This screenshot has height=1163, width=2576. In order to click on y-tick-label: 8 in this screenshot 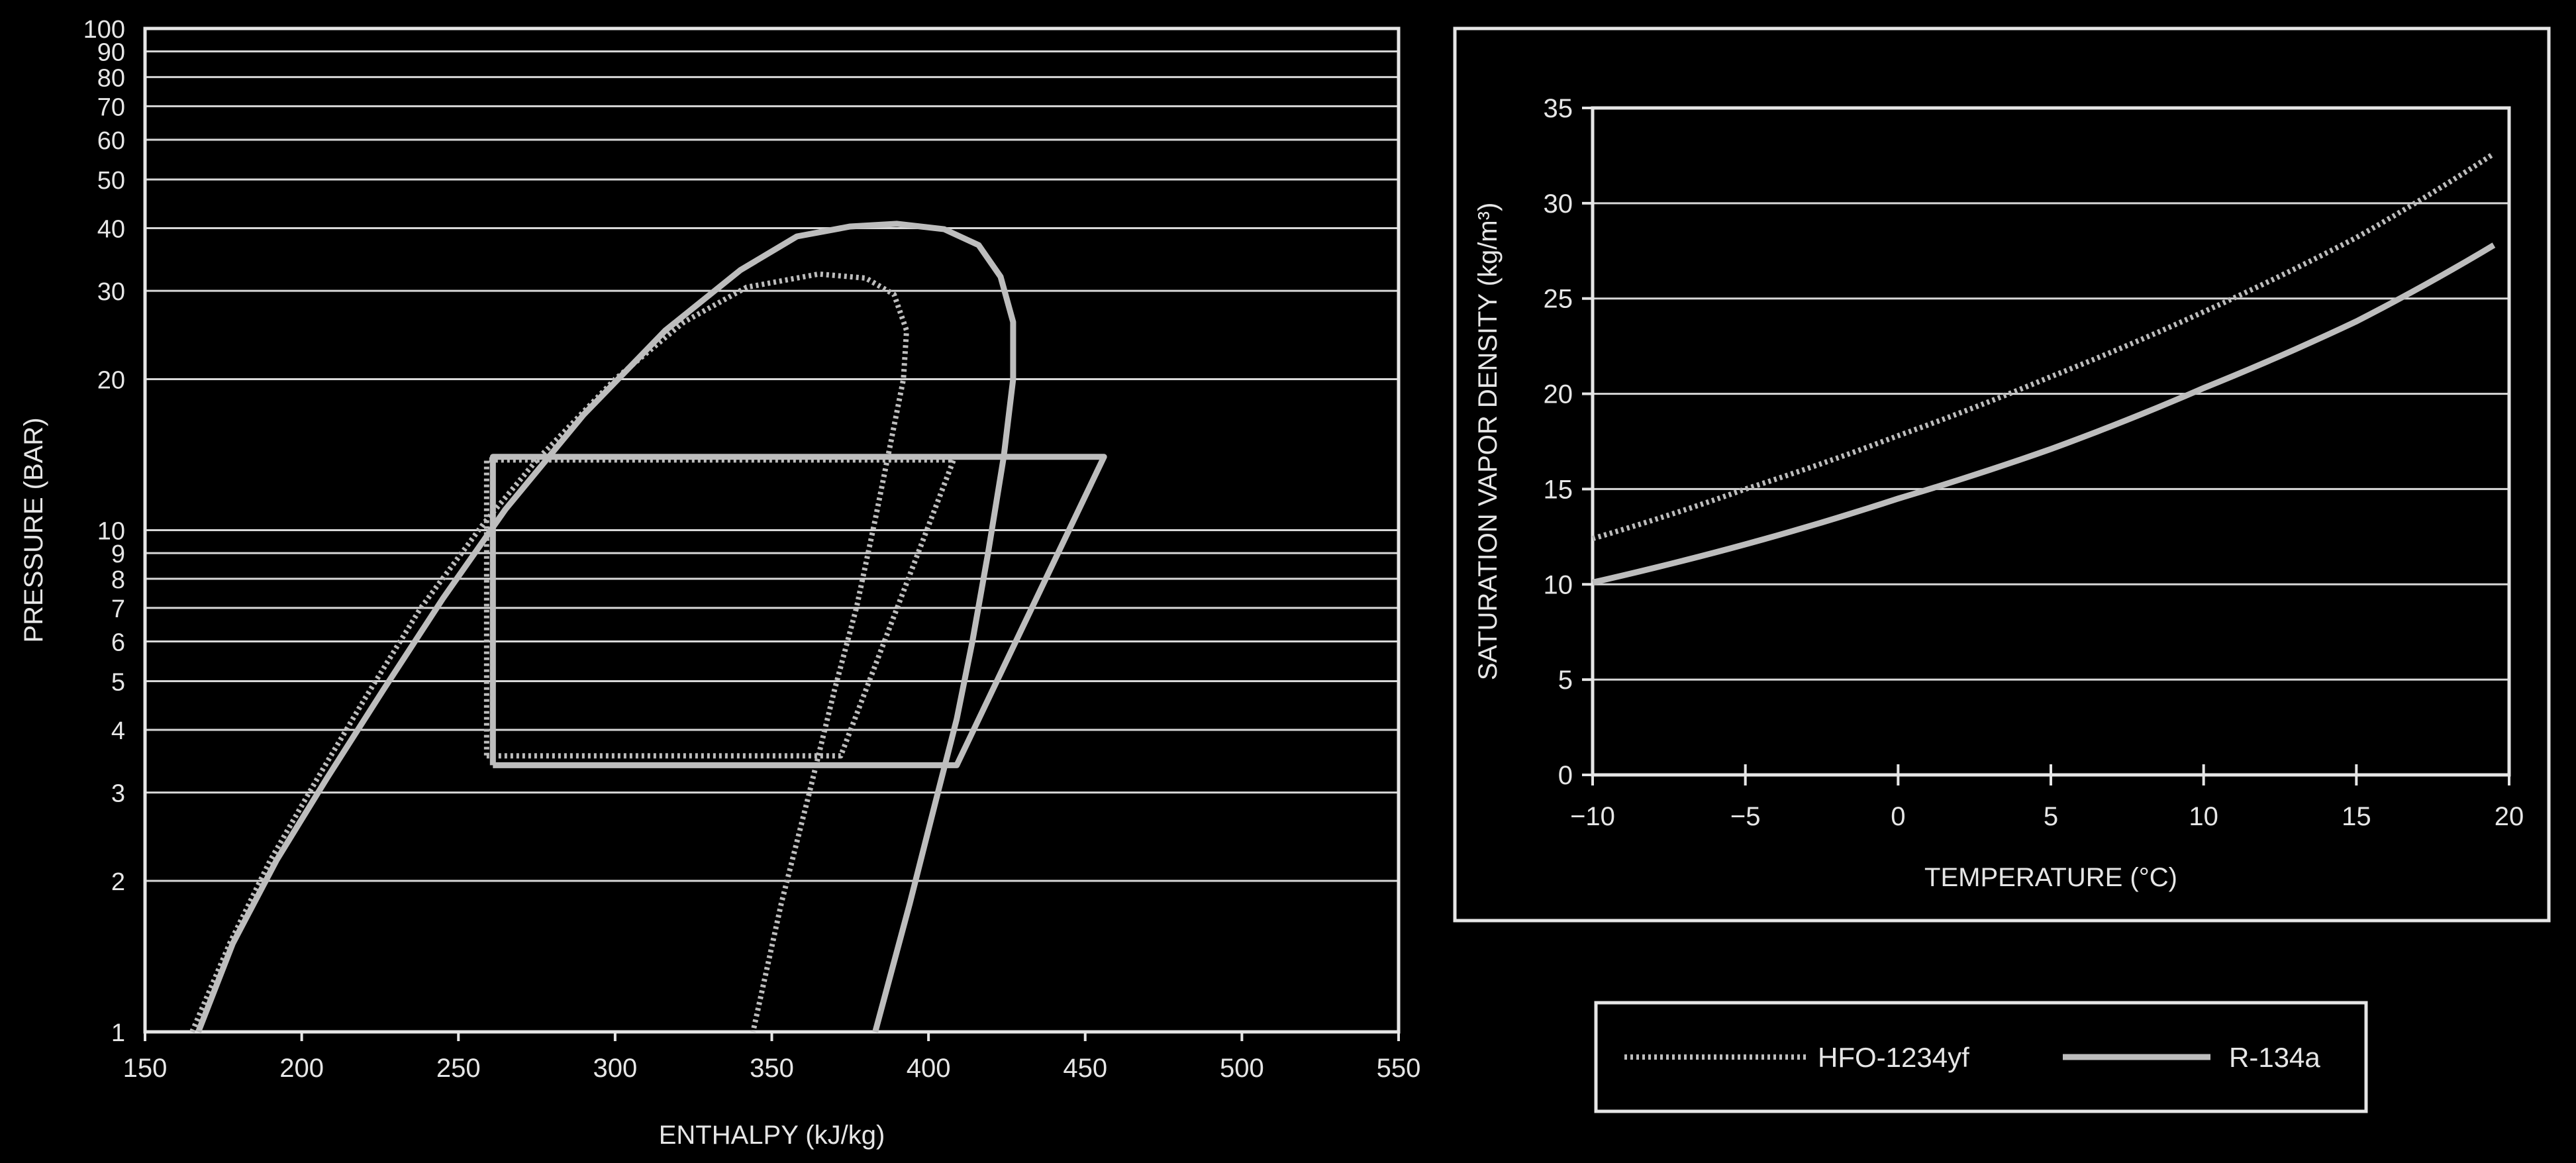, I will do `click(118, 580)`.